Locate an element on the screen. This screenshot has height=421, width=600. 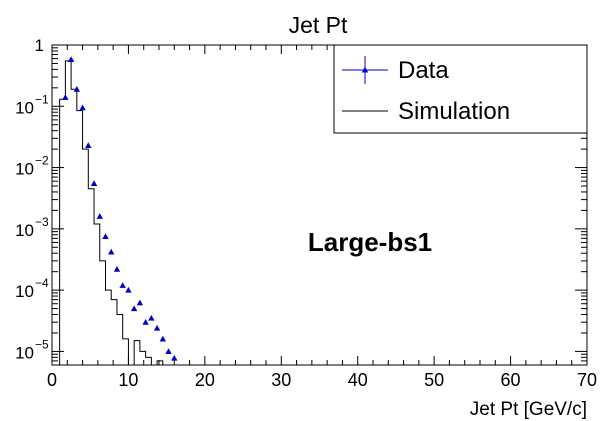
y-tick-exponent: −1 is located at coordinates (42, 99).